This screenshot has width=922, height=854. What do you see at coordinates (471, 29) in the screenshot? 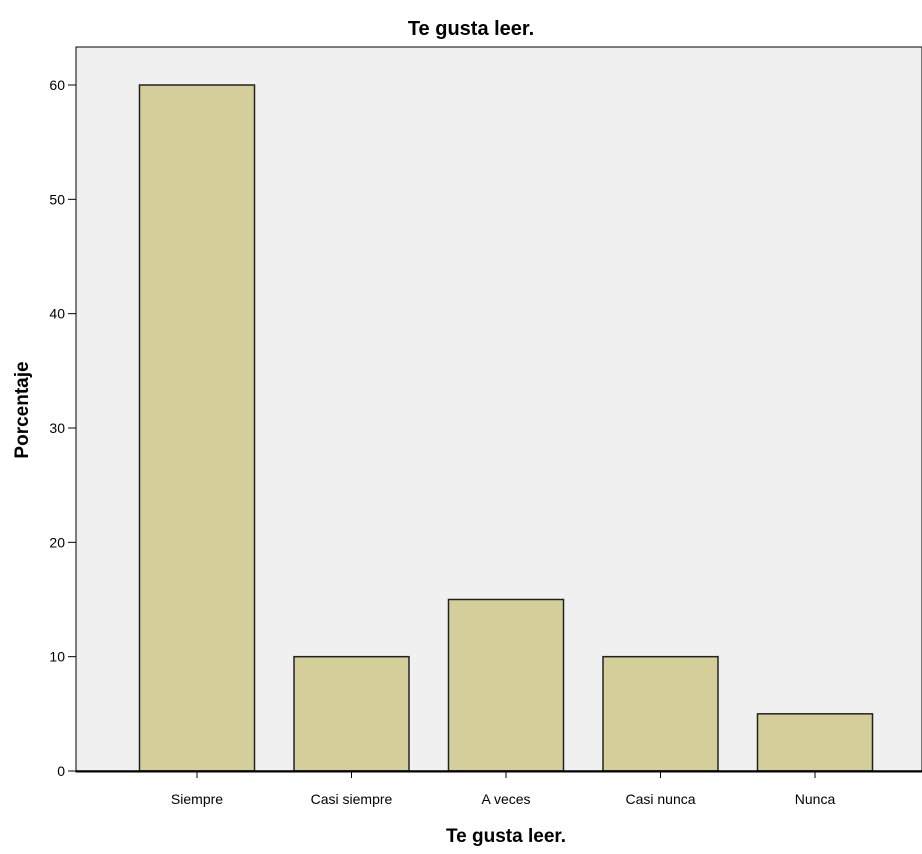
I see `chart-title: Te gusta leer.` at bounding box center [471, 29].